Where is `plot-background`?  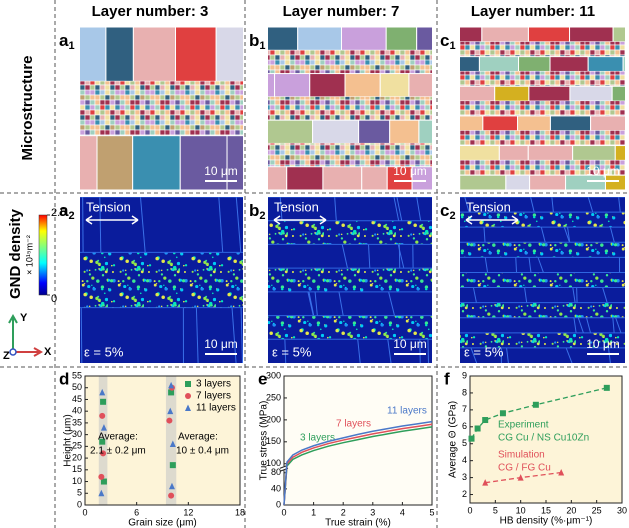 plot-background is located at coordinates (162, 440).